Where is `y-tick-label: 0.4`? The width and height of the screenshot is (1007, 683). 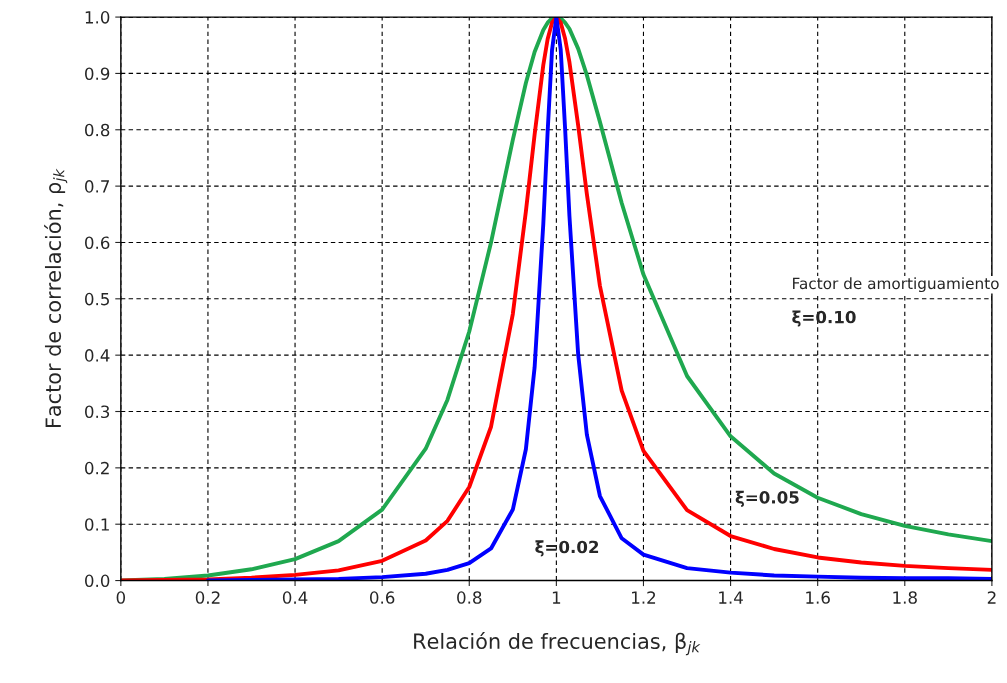 y-tick-label: 0.4 is located at coordinates (97, 355).